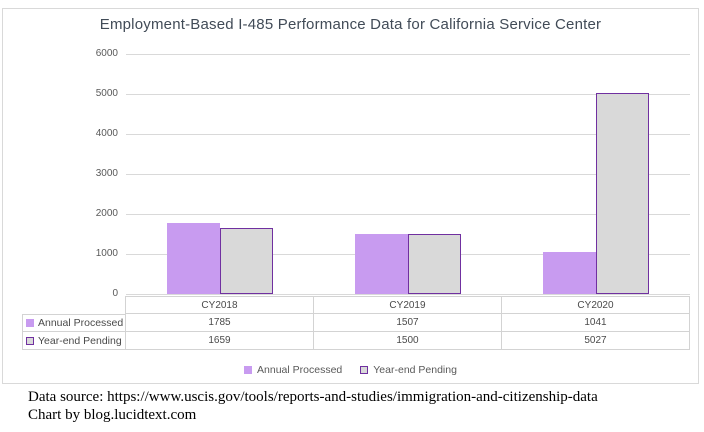  I want to click on chart-legend: Annual Processed Year-end Pending, so click(350, 370).